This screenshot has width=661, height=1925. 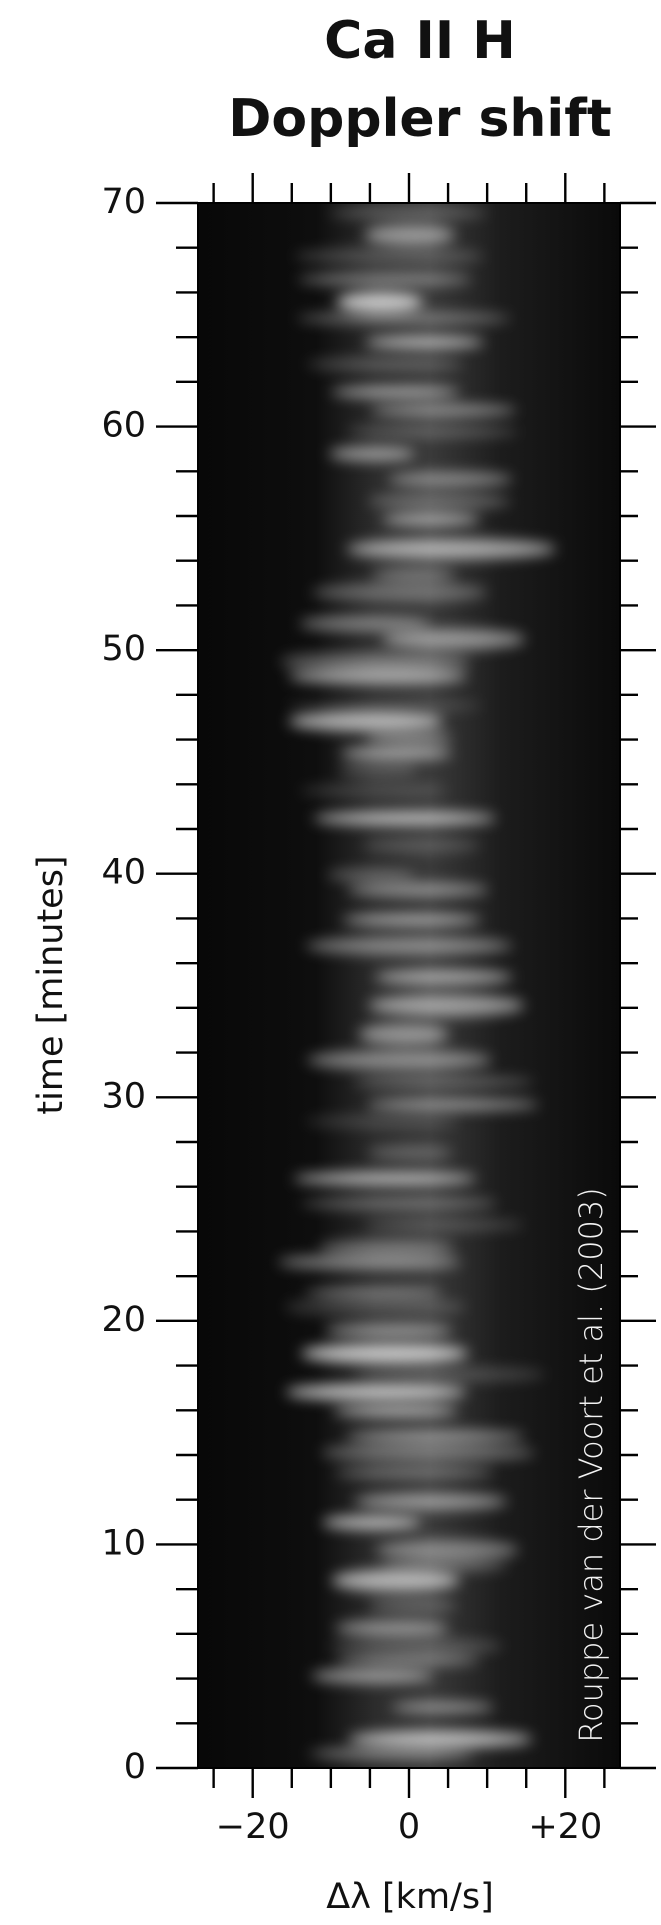 I want to click on y-tick-label: 60, so click(x=123, y=426).